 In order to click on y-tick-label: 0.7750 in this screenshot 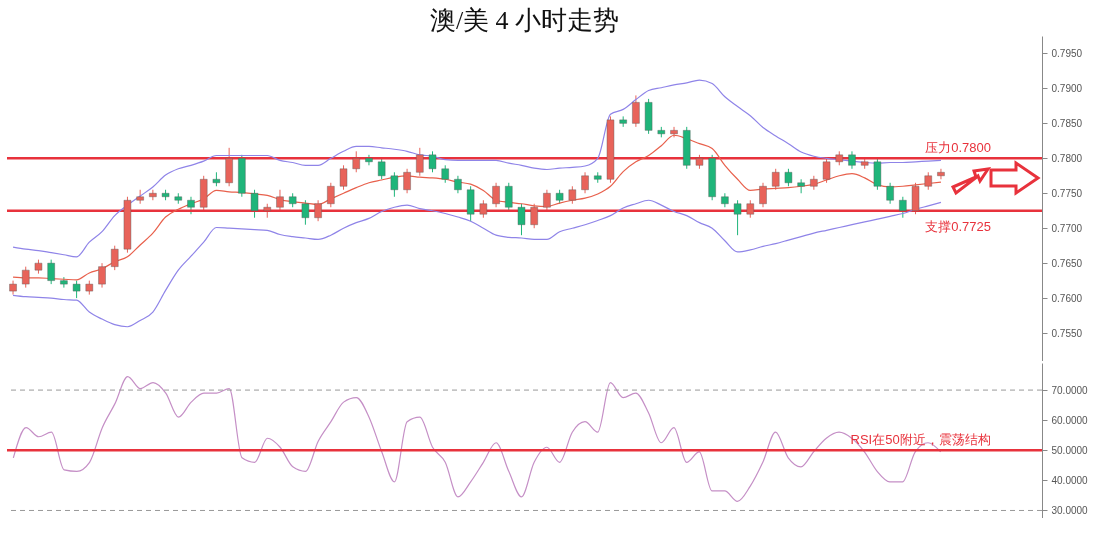, I will do `click(1067, 193)`.